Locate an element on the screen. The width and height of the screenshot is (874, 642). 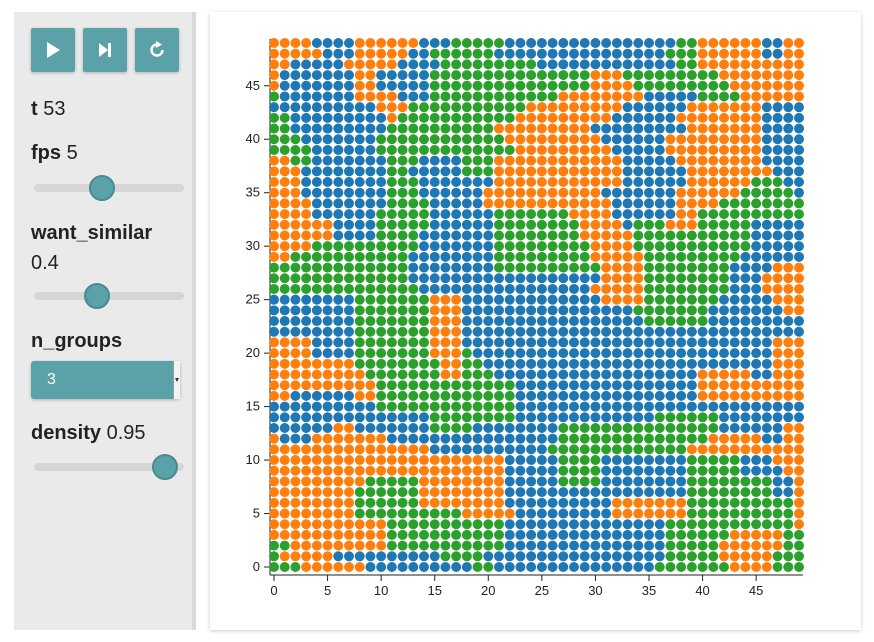
fps-label: fps is located at coordinates (46, 153).